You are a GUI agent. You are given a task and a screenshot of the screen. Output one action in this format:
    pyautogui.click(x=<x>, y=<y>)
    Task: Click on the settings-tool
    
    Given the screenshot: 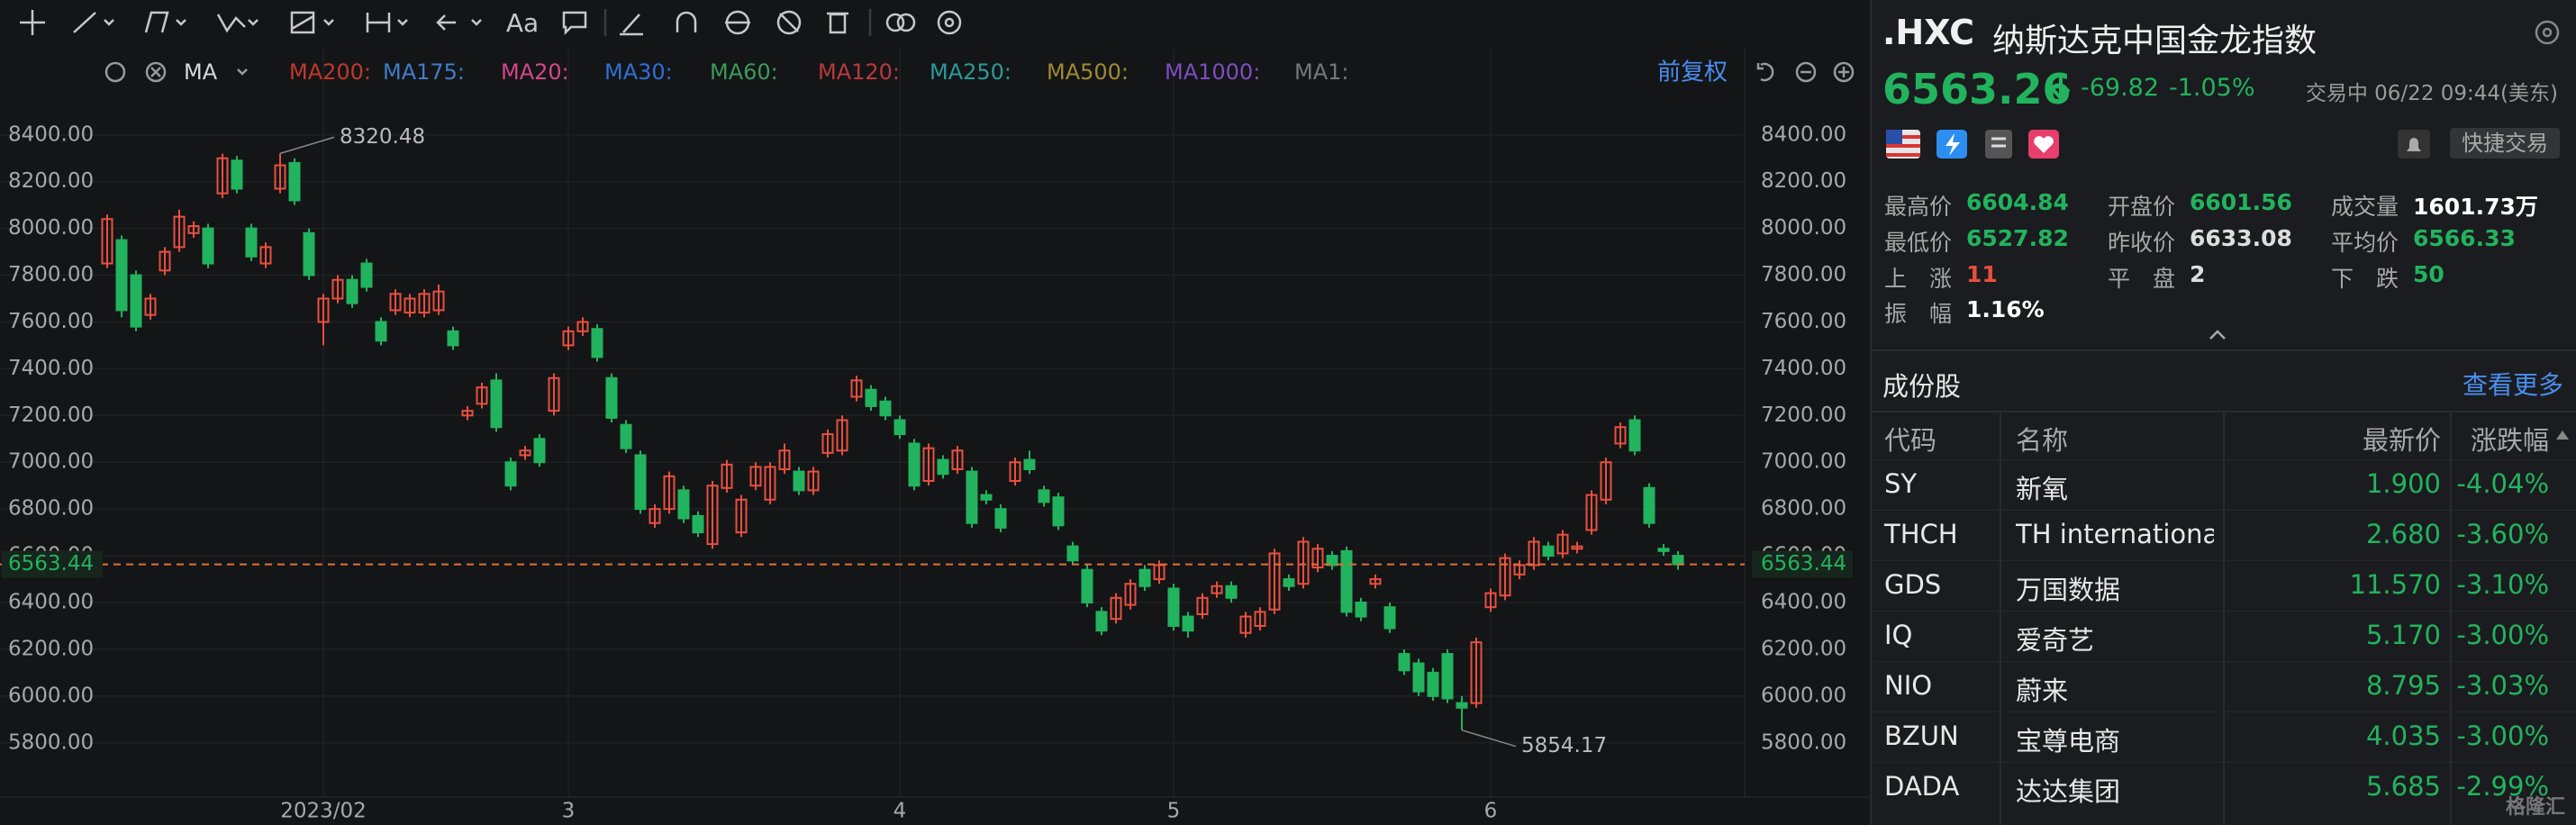 What is the action you would take?
    pyautogui.click(x=950, y=22)
    